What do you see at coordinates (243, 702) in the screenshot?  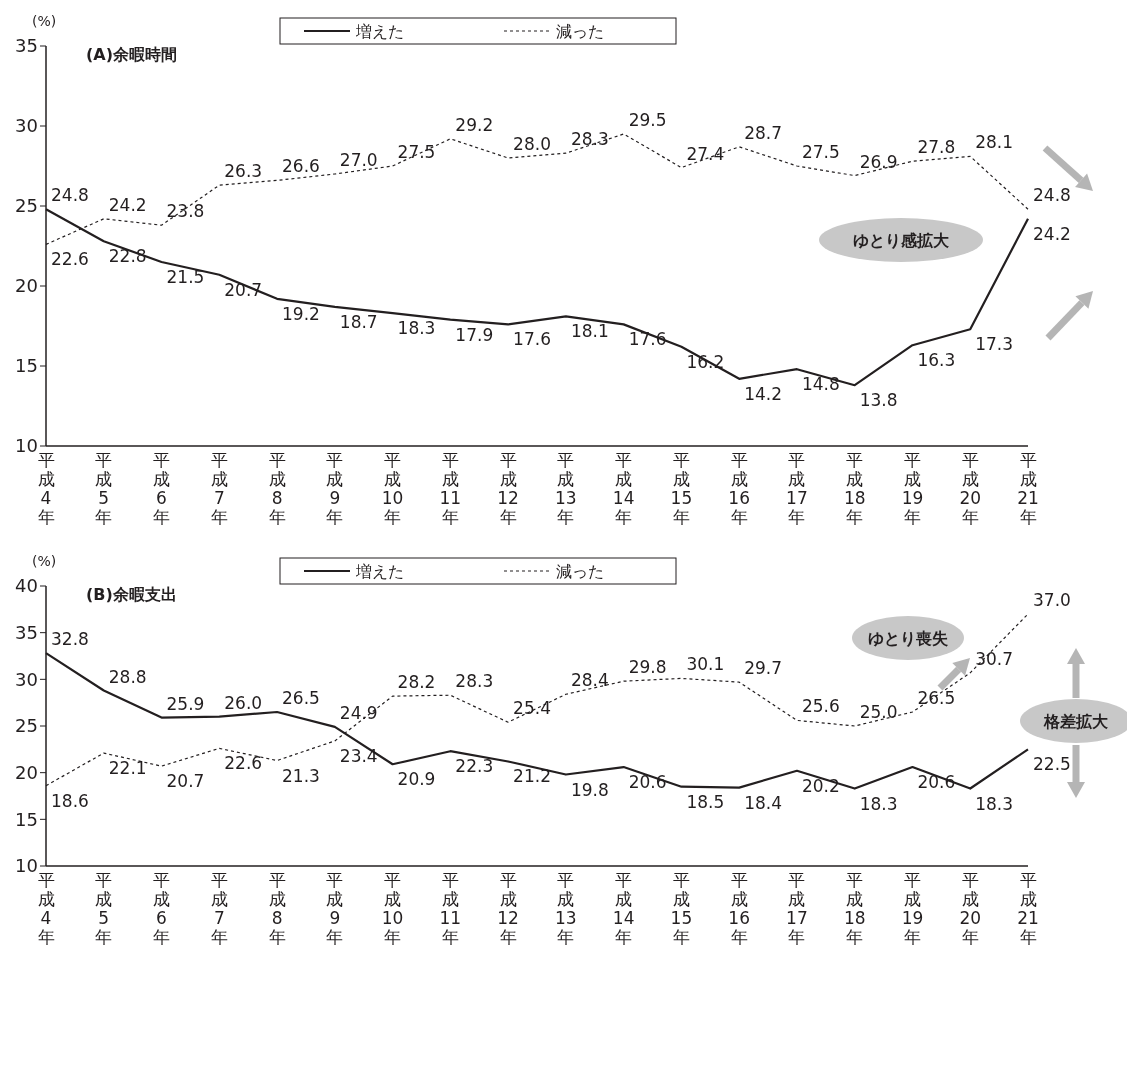 I see `data-label: 26.0` at bounding box center [243, 702].